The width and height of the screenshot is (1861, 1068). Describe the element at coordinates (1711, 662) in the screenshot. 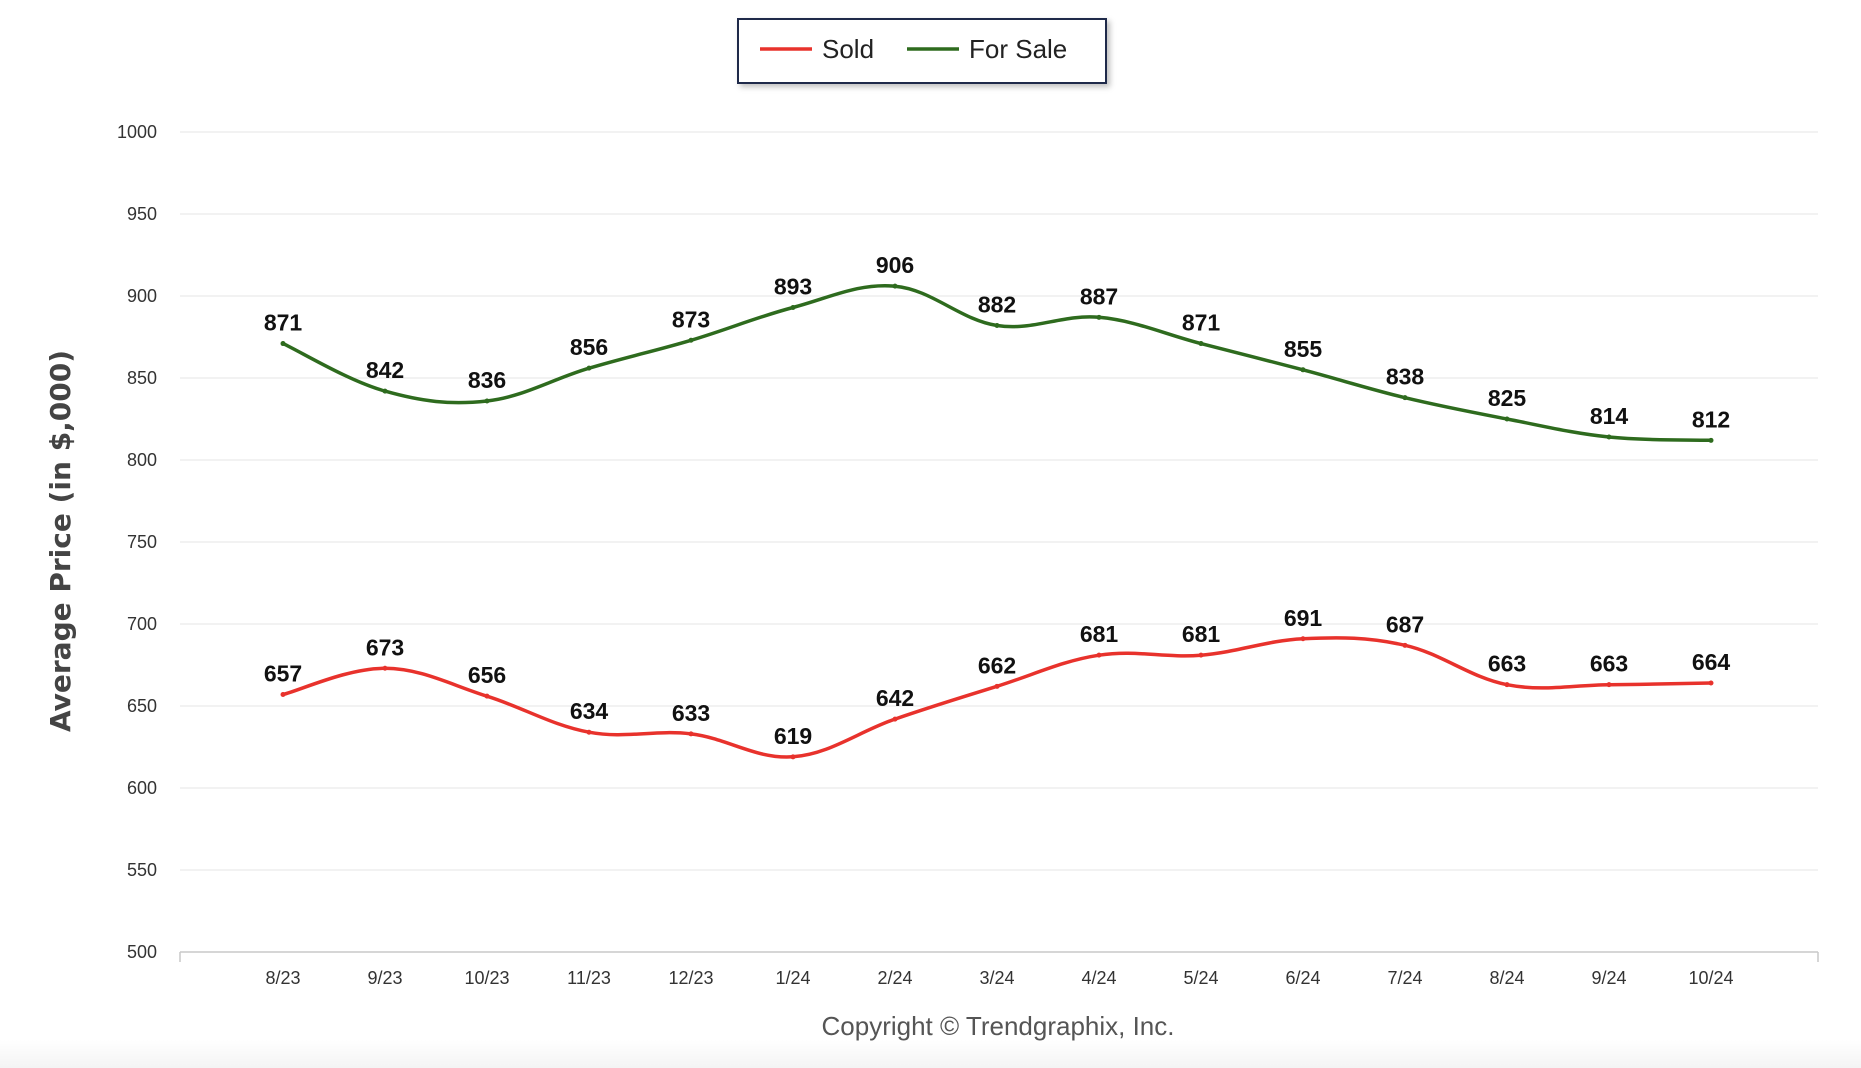

I see `data-label-sold: 664` at that location.